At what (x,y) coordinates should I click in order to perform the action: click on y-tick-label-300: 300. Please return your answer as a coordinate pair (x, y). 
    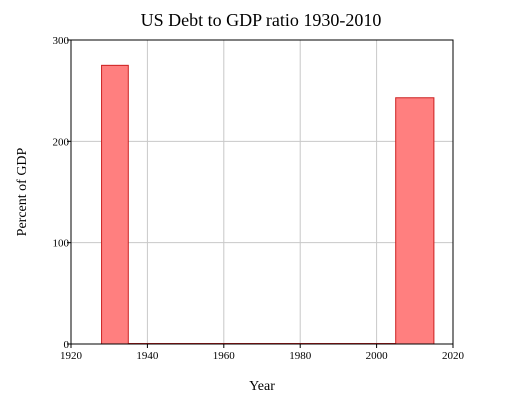
    Looking at the image, I should click on (61, 41).